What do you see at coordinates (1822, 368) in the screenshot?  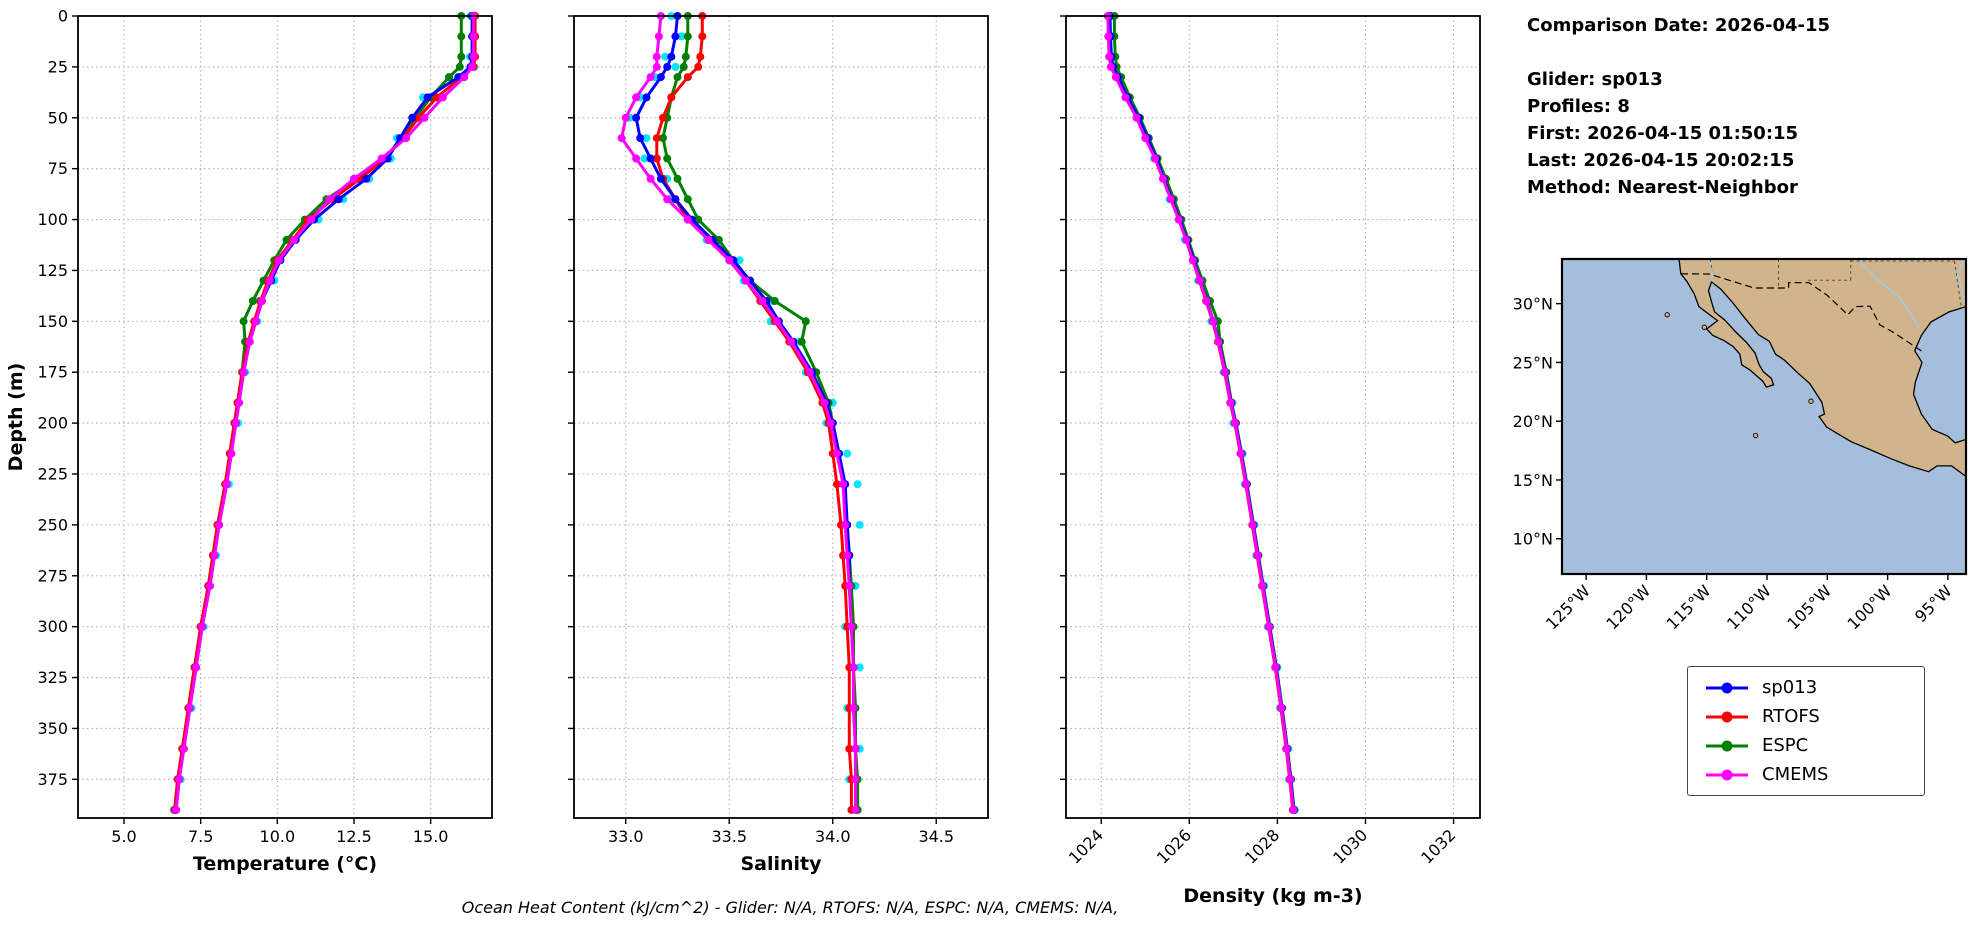 I see `mexico-landmass` at bounding box center [1822, 368].